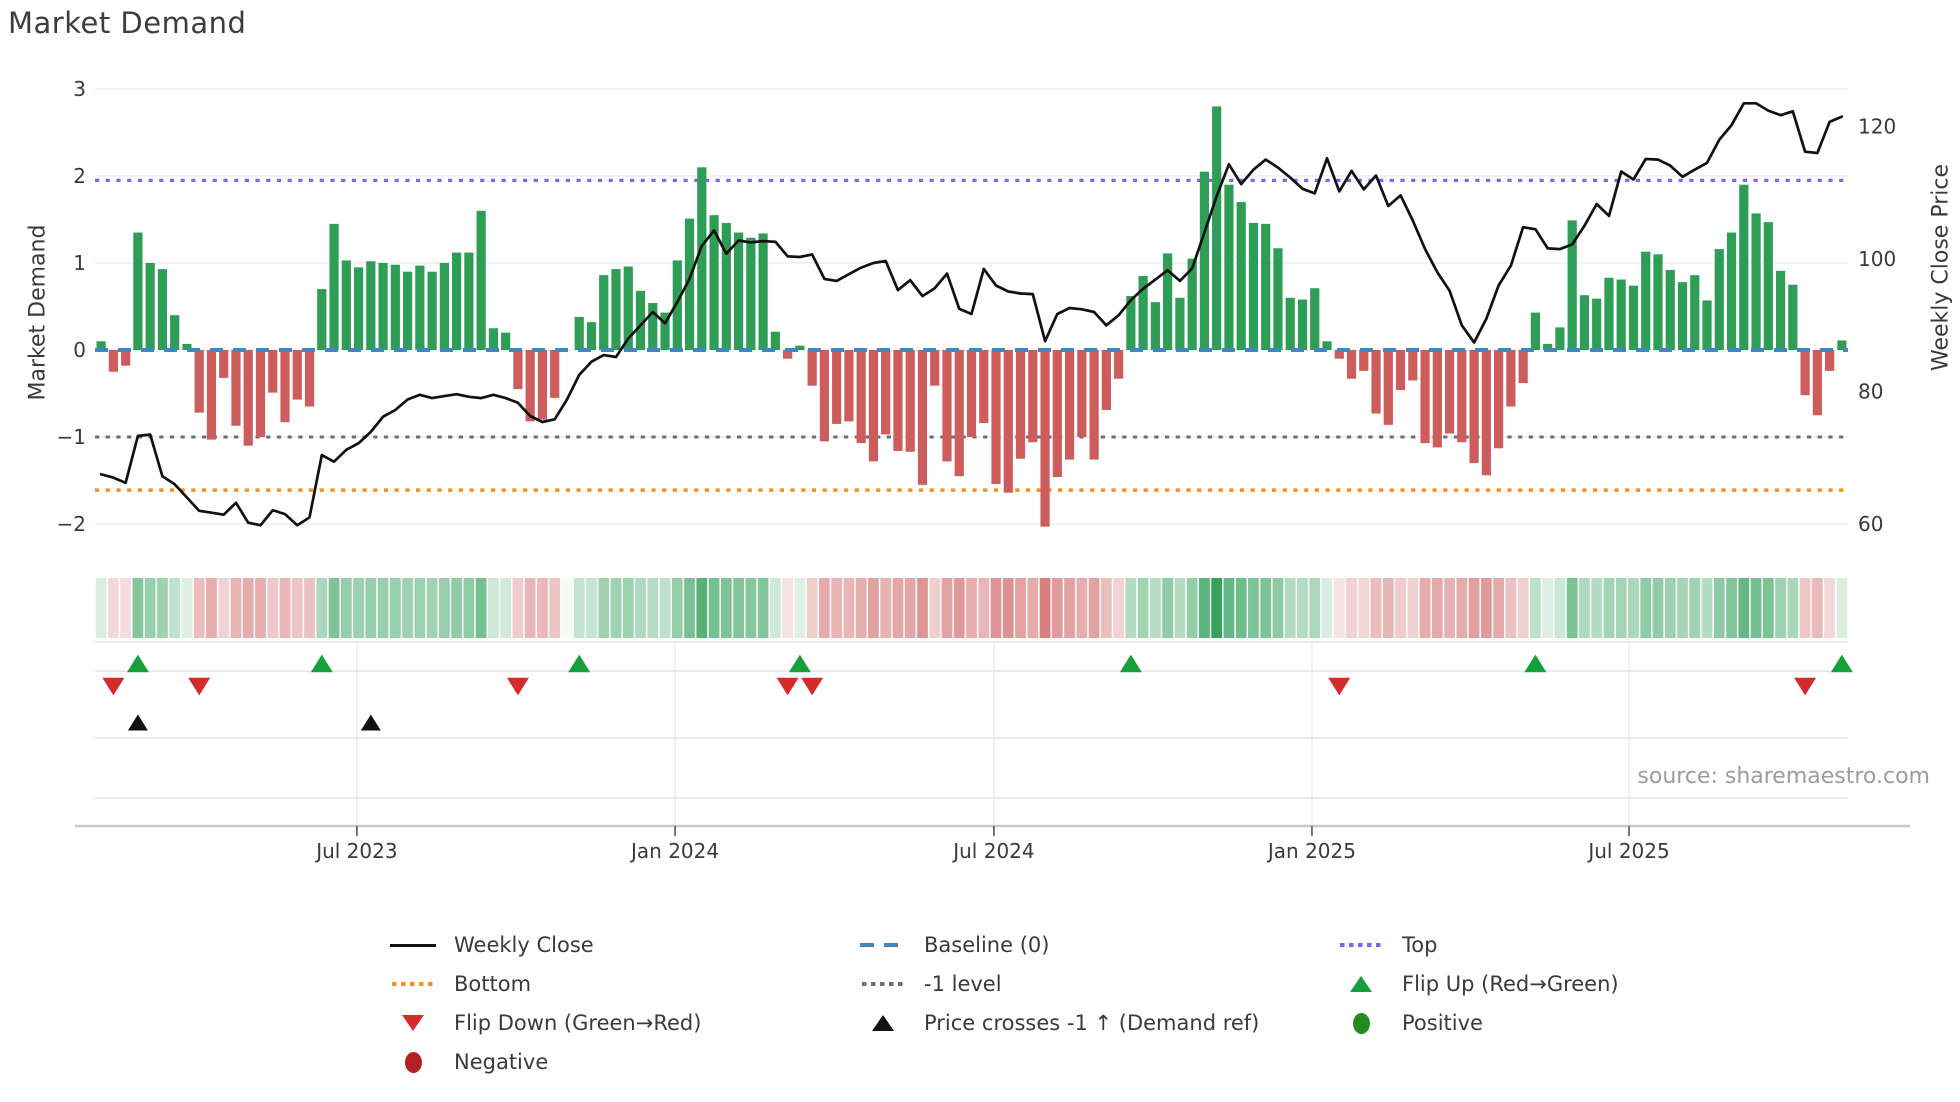  I want to click on legend-label: Baseline (0), so click(987, 945).